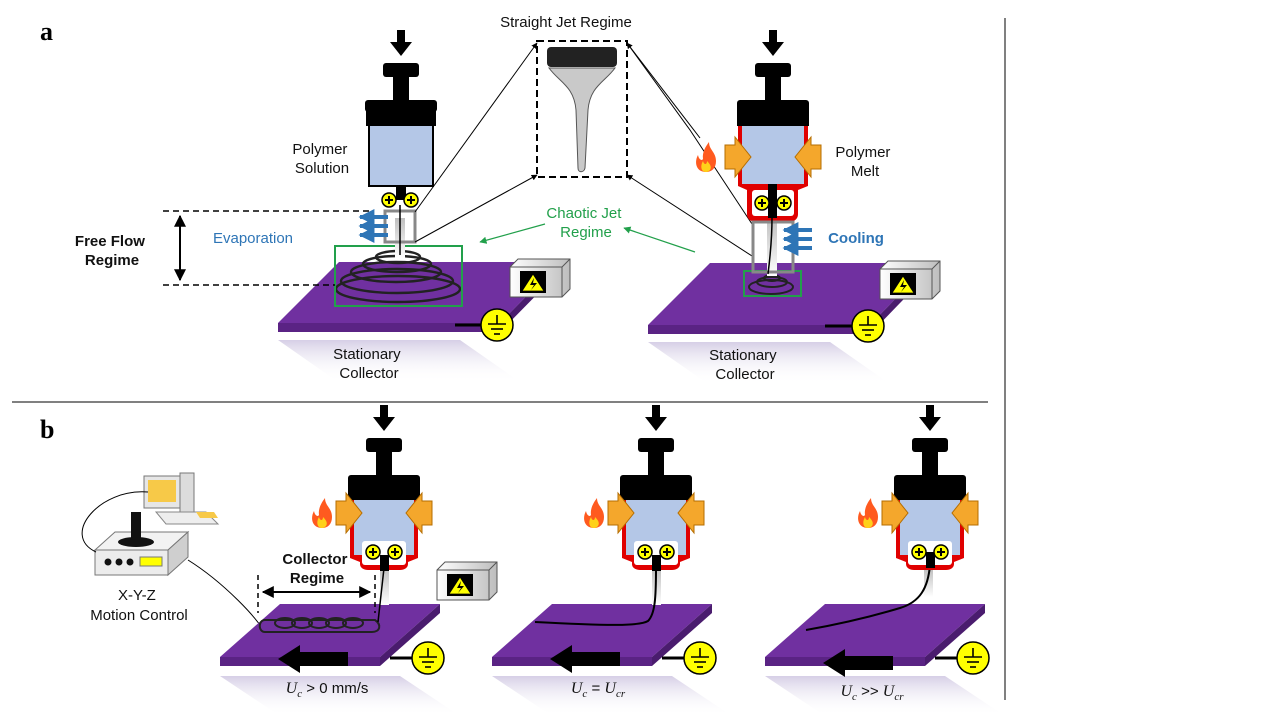 Image resolution: width=1280 pixels, height=720 pixels. What do you see at coordinates (797, 239) in the screenshot?
I see `cooling-arrows` at bounding box center [797, 239].